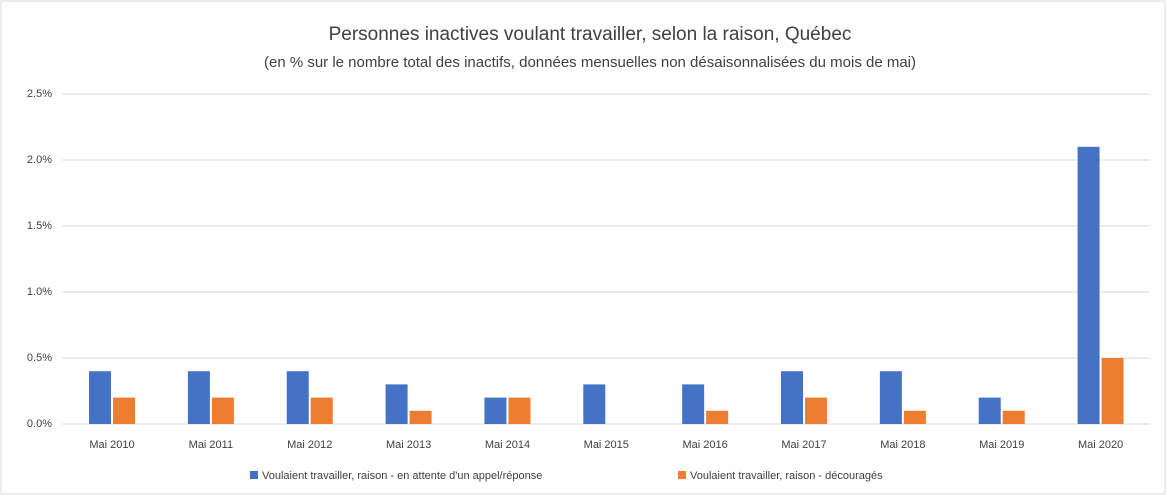 Image resolution: width=1166 pixels, height=495 pixels. Describe the element at coordinates (111, 445) in the screenshot. I see `x-tick-label: Mai 2010` at that location.